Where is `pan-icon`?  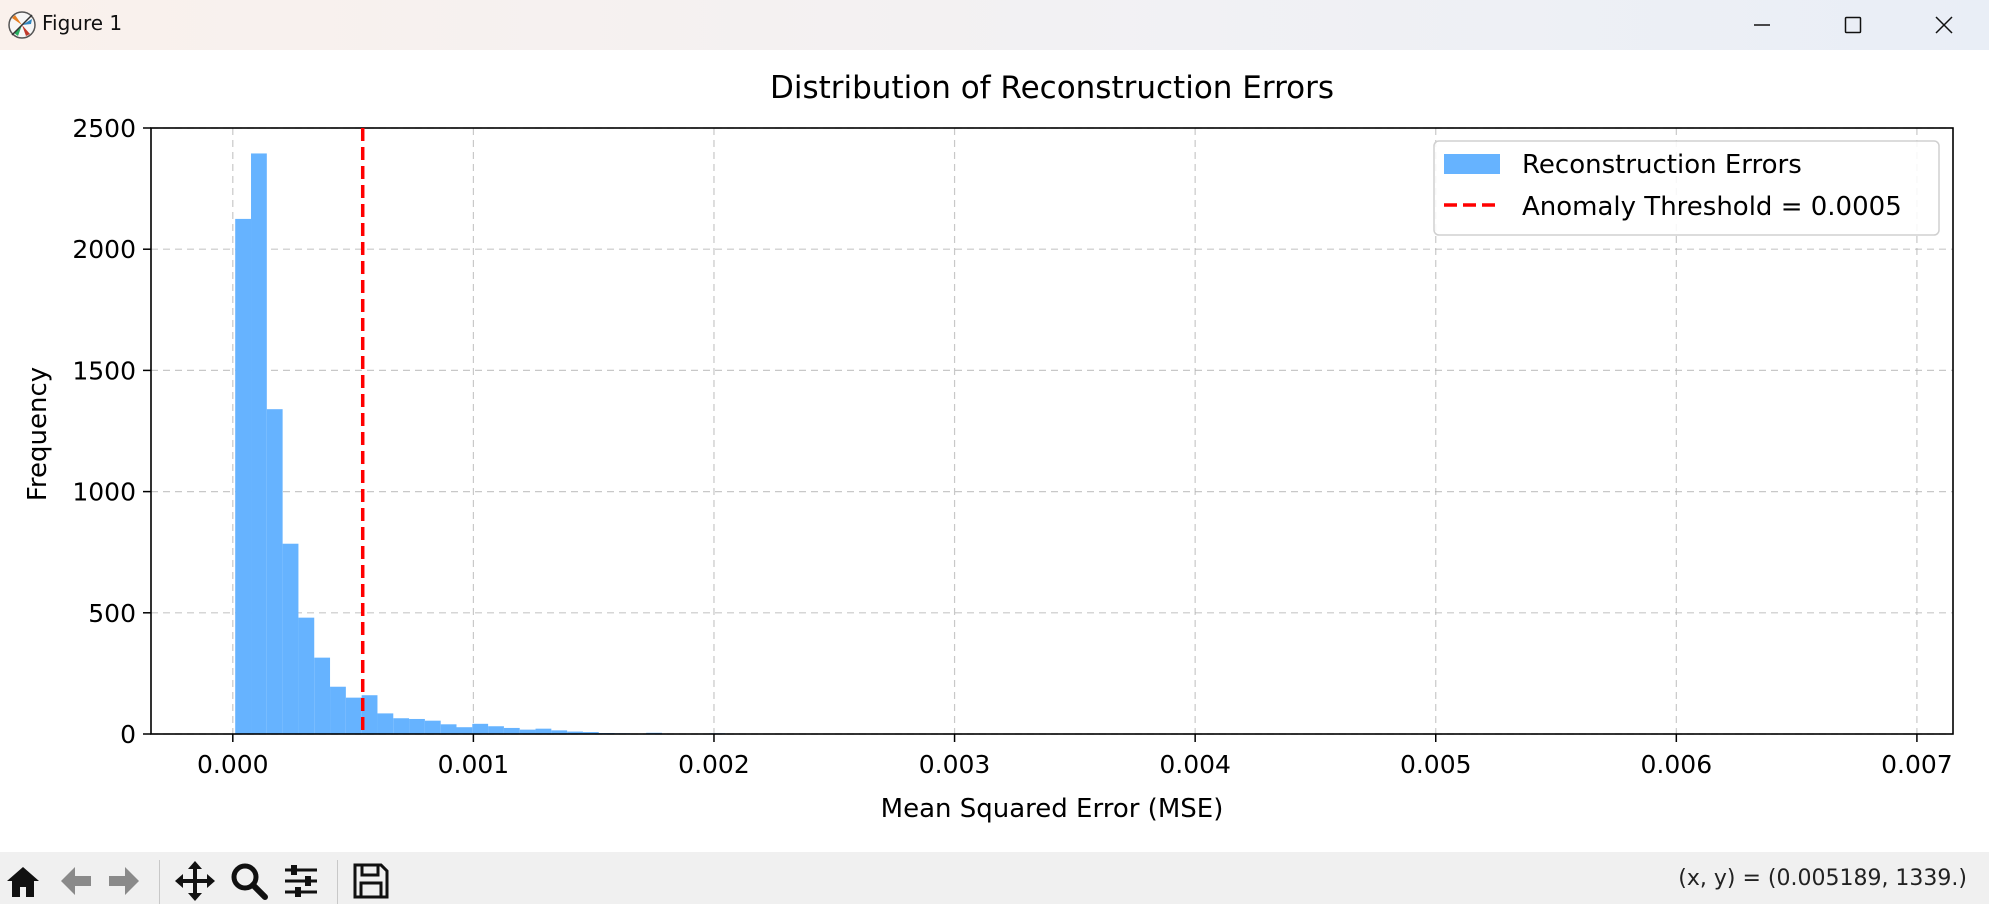 pan-icon is located at coordinates (195, 881).